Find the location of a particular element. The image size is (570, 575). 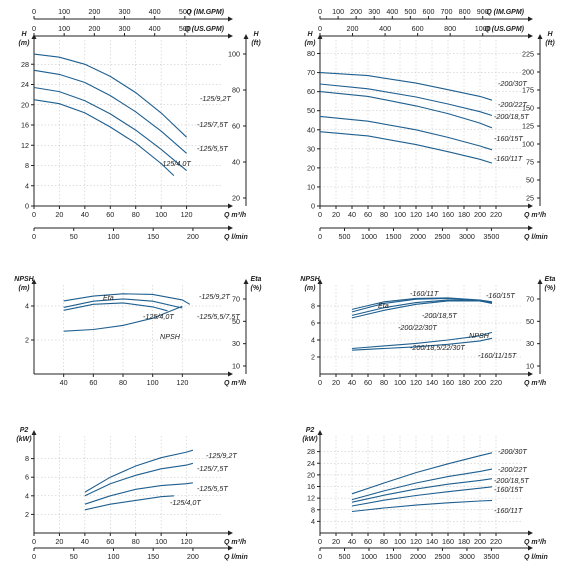

lmin-tick-label: 3500 is located at coordinates (491, 236).